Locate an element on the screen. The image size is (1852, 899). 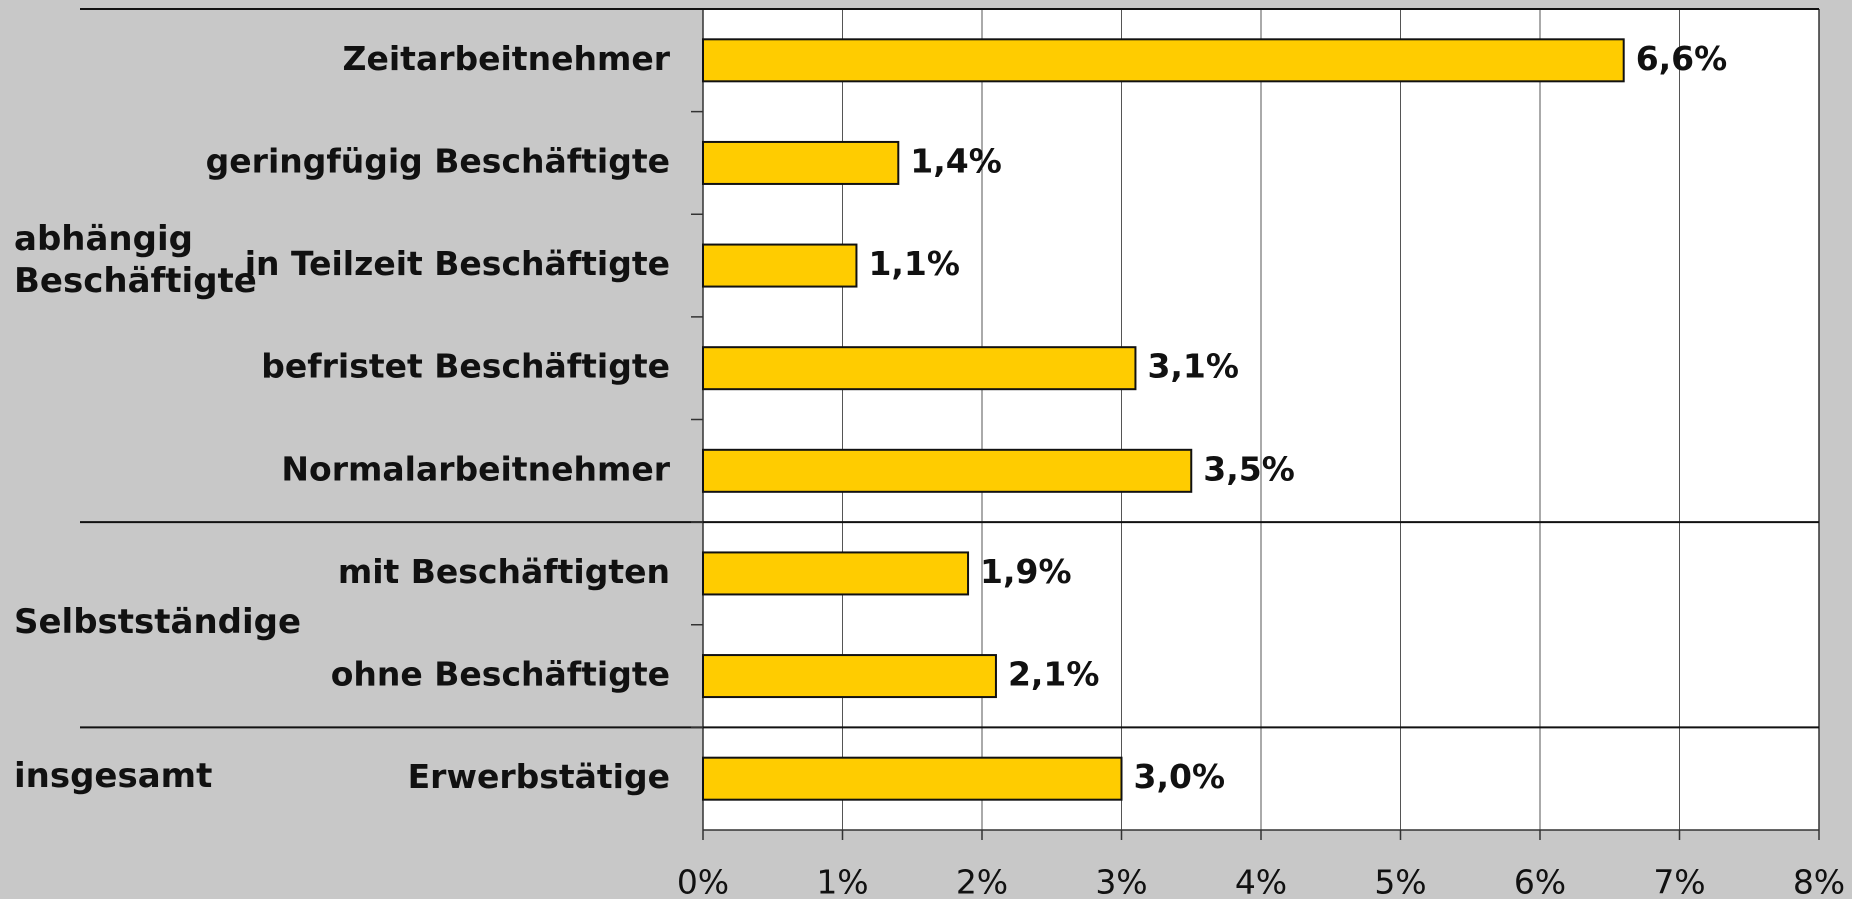
category-label: Normalarbeitnehmer is located at coordinates (475, 468).